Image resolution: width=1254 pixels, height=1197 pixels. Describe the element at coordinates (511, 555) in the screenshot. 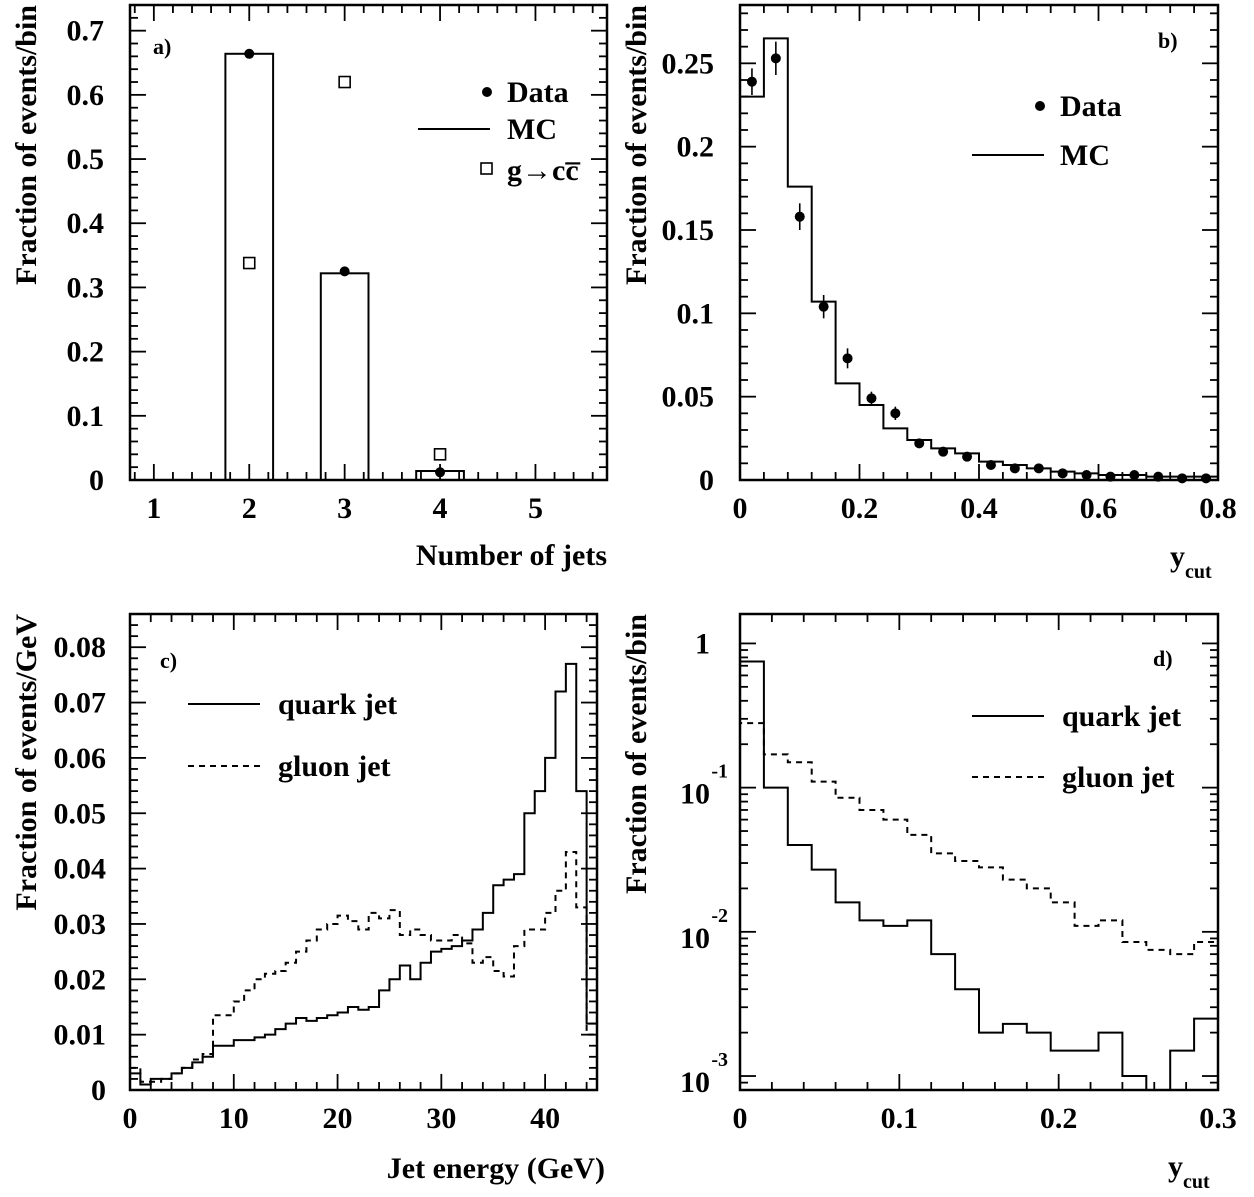

I see `x-axis-label: Number of jets` at that location.